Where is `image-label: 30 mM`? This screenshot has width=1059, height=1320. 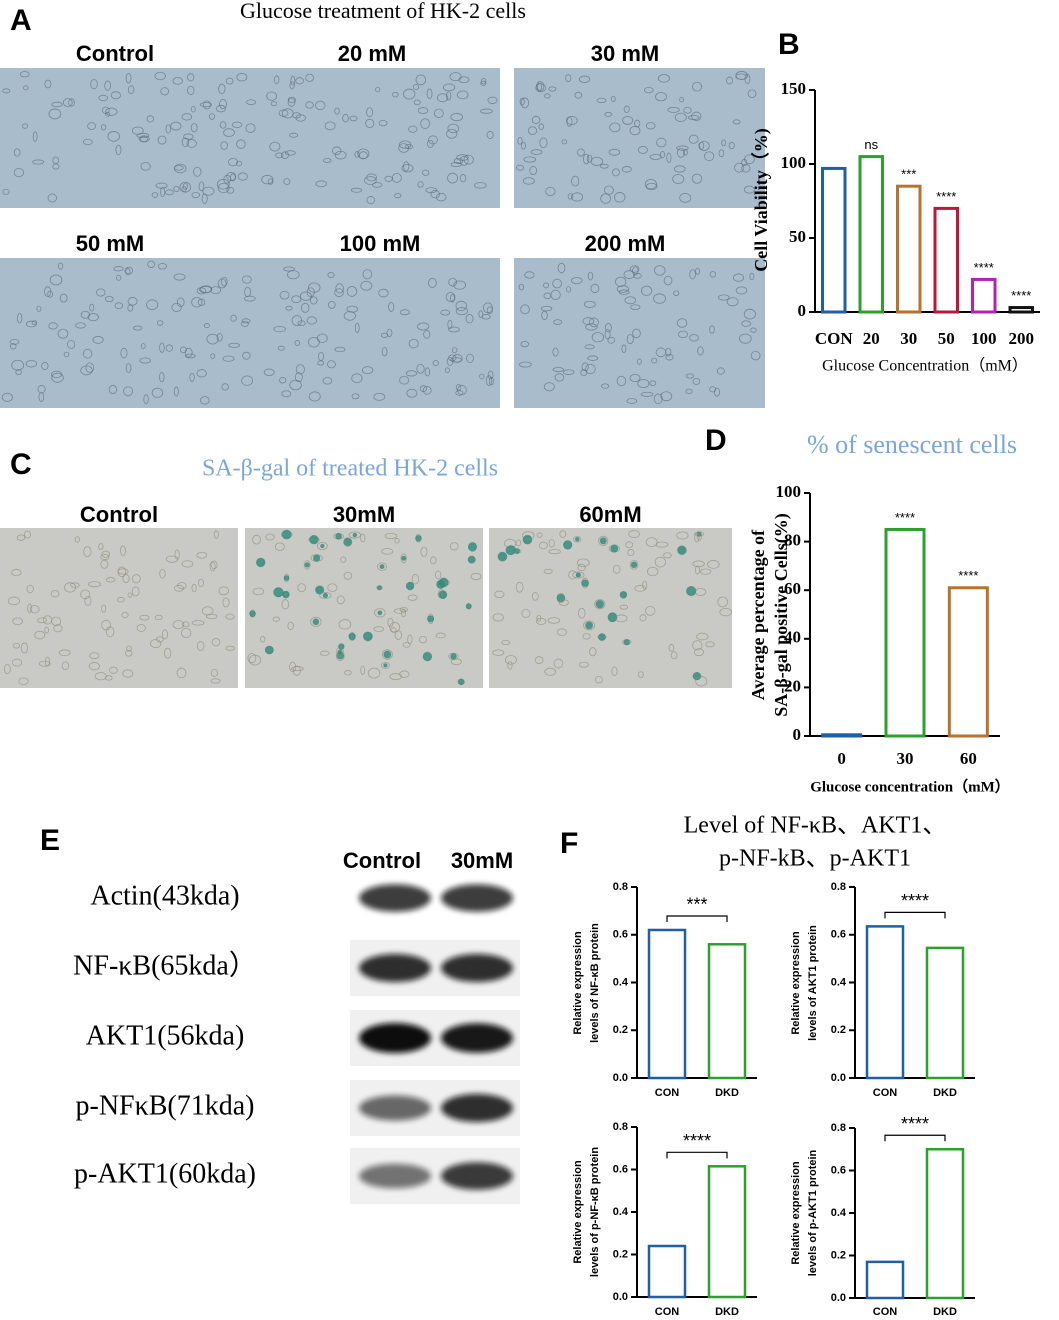
image-label: 30 mM is located at coordinates (625, 53).